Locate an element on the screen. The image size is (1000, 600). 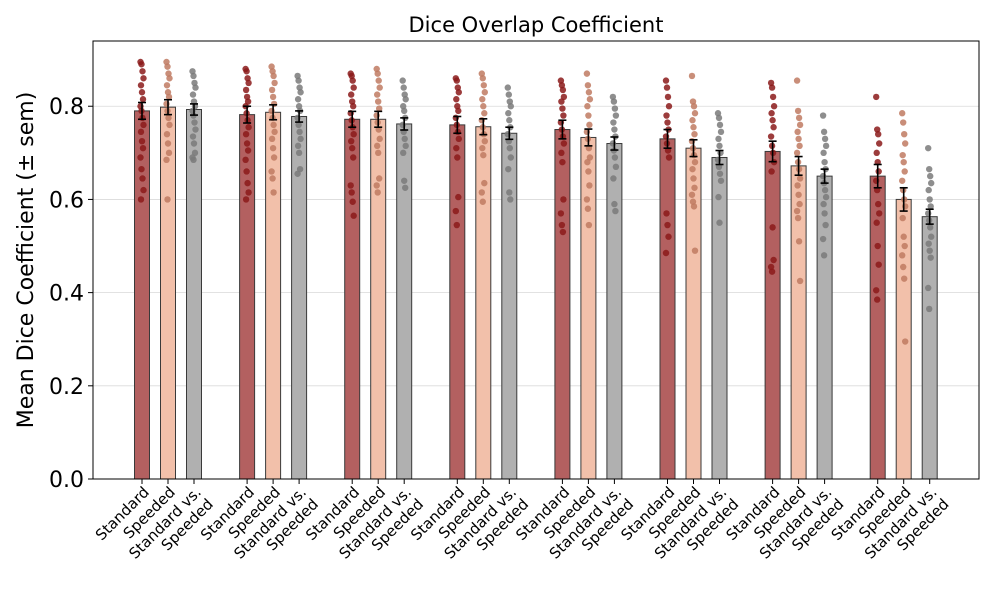
y-tick-label: 0.8 is located at coordinates (66, 107).